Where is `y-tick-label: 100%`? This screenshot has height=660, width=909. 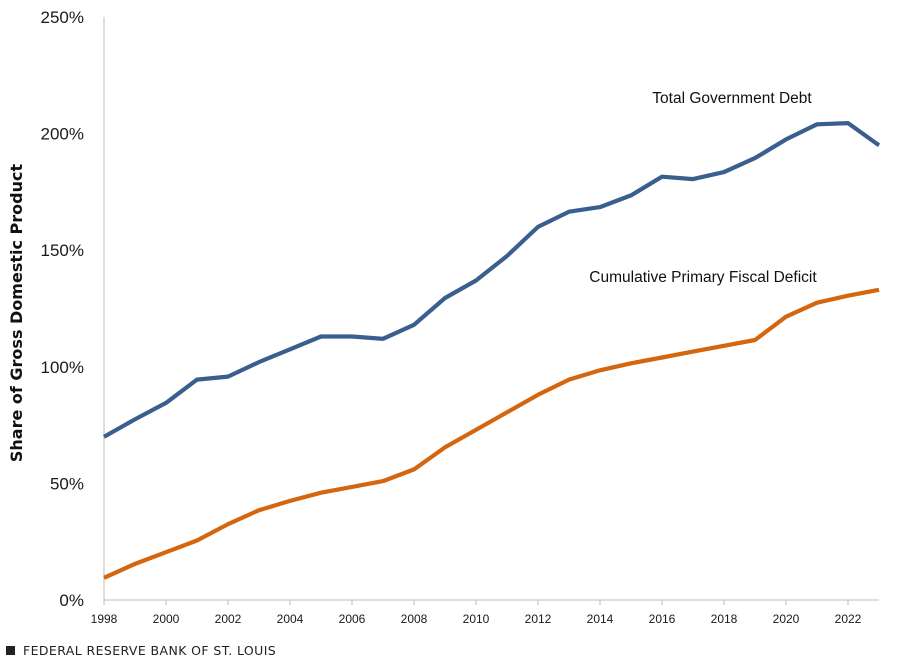
y-tick-label: 100% is located at coordinates (62, 367).